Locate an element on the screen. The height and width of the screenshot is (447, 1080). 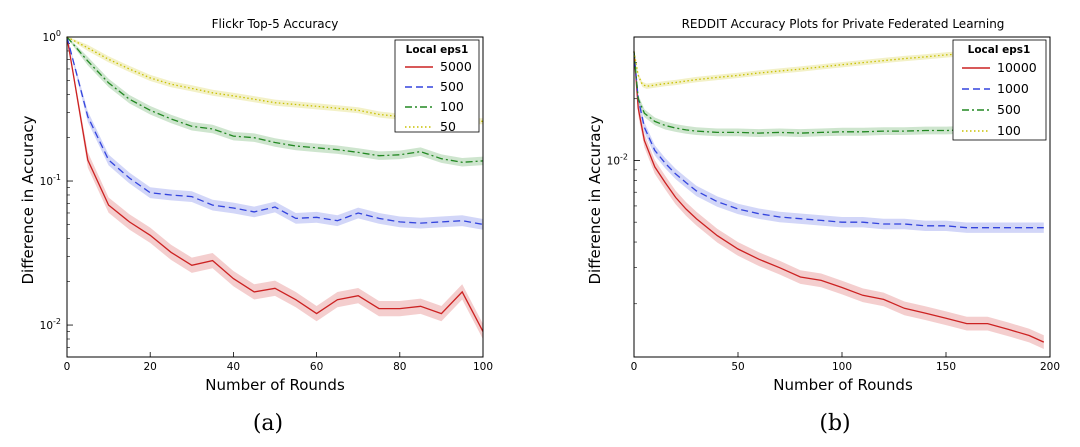
chart-b-xtick-label: 0 is located at coordinates (634, 367).